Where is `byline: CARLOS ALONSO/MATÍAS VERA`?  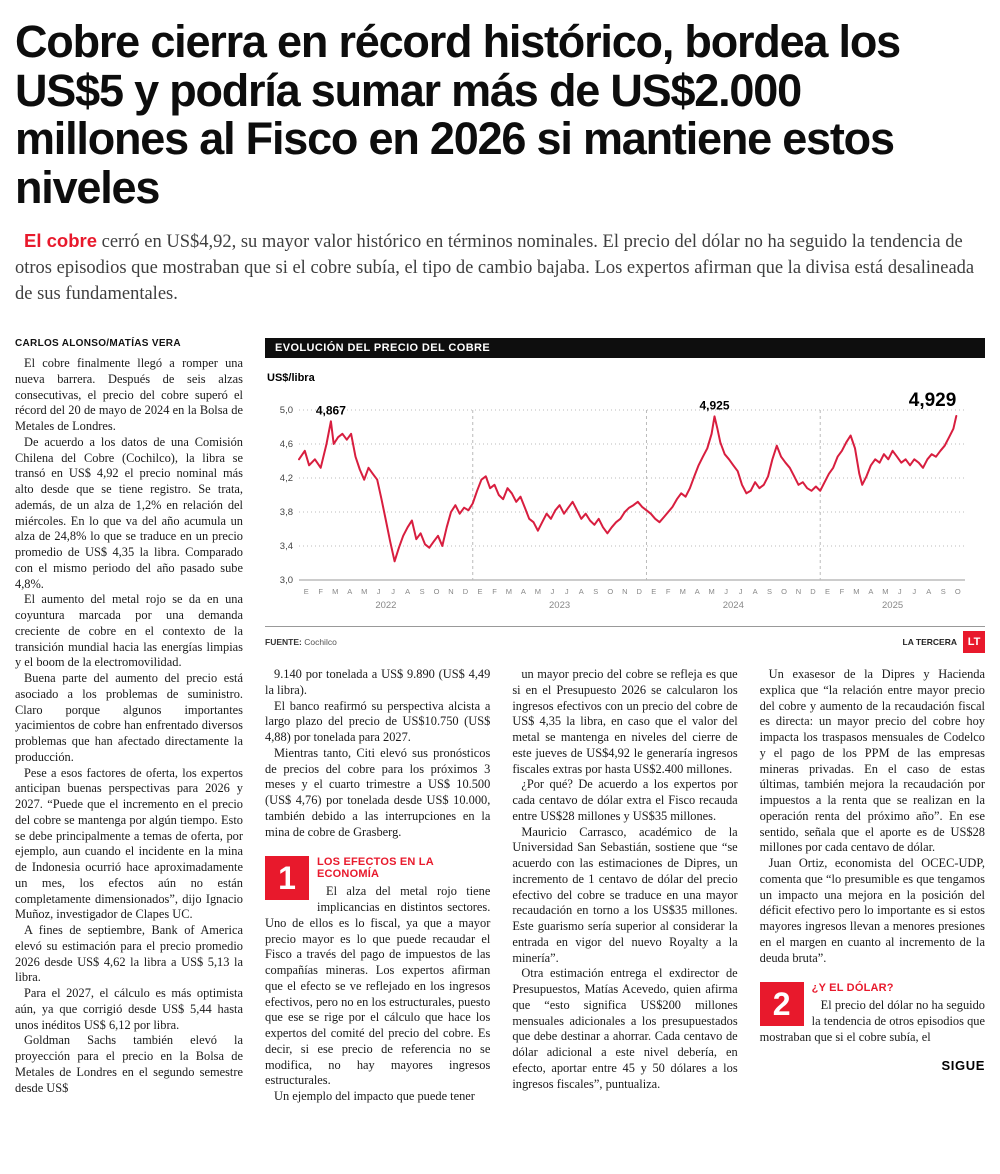 byline: CARLOS ALONSO/MATÍAS VERA is located at coordinates (98, 344).